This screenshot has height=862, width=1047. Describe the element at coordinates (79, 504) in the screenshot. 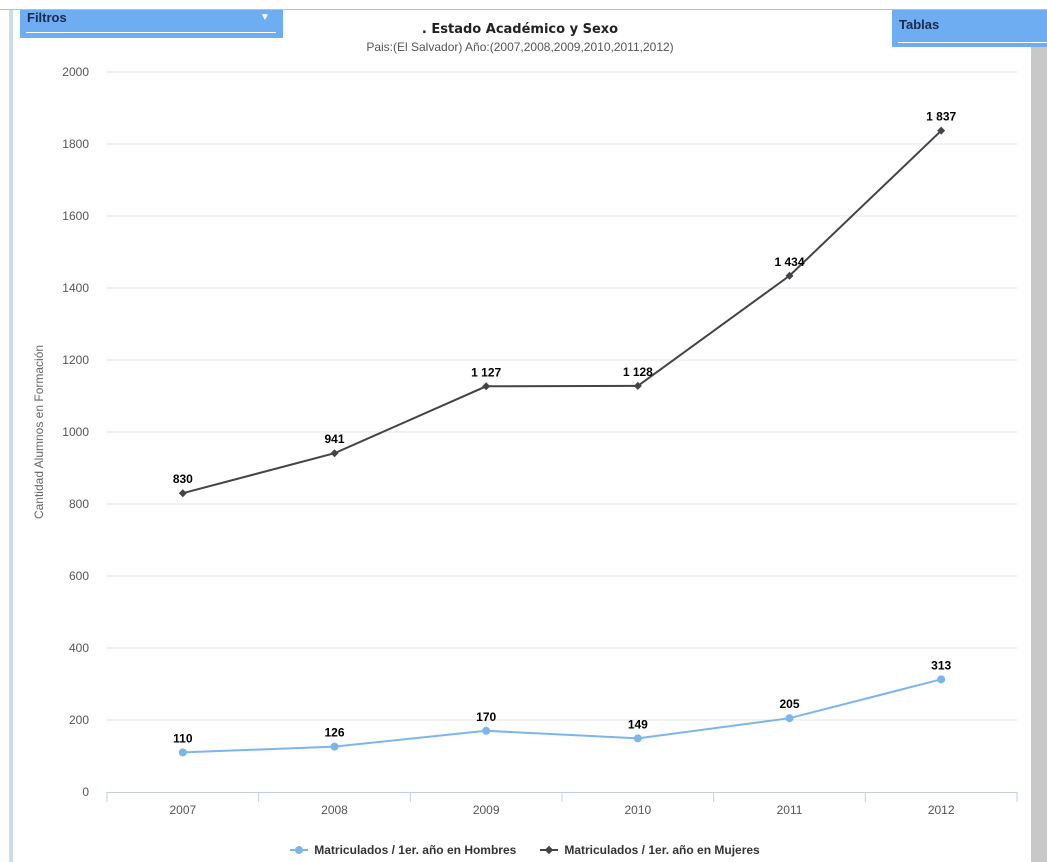

I see `y-tick-label: 800` at that location.